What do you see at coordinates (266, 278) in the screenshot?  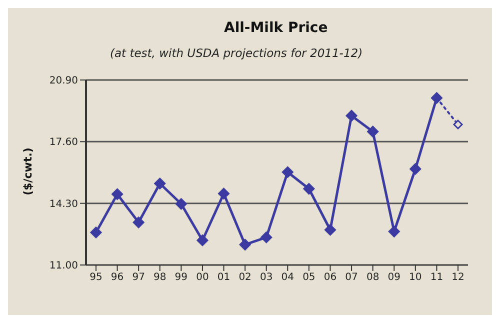 I see `x-tick-label: 03` at bounding box center [266, 278].